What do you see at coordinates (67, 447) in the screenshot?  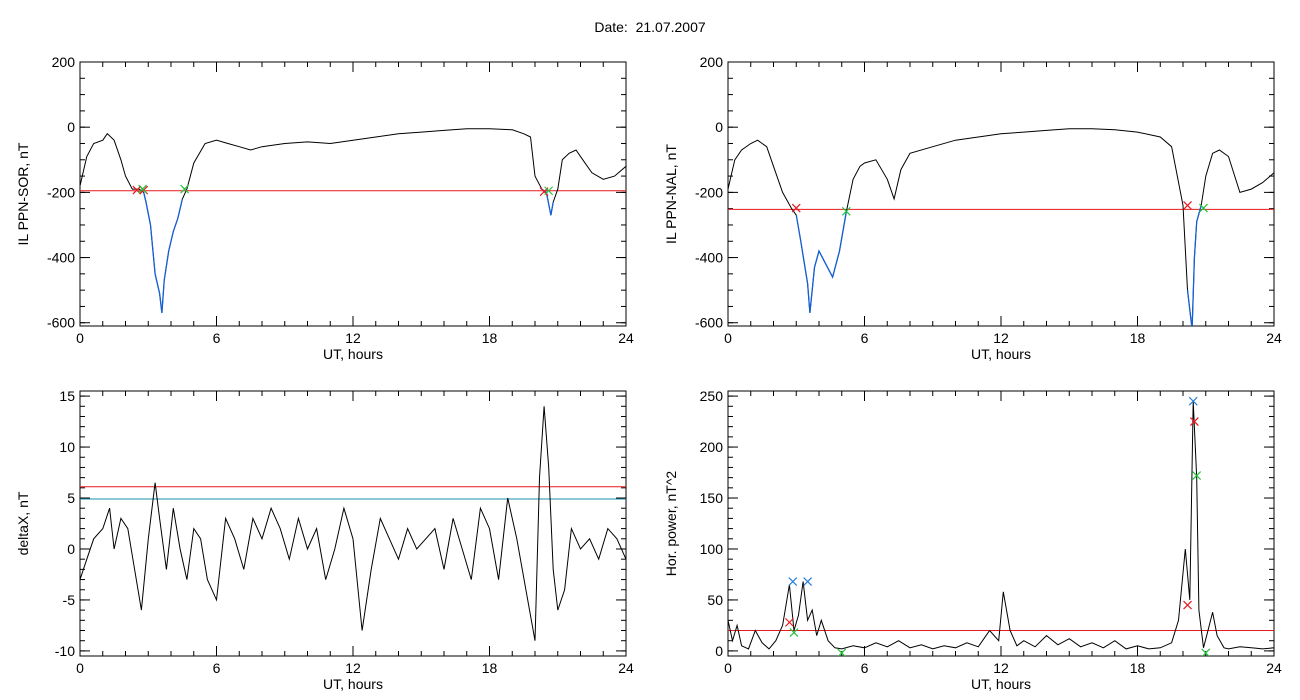 I see `y-tick-label: 10` at bounding box center [67, 447].